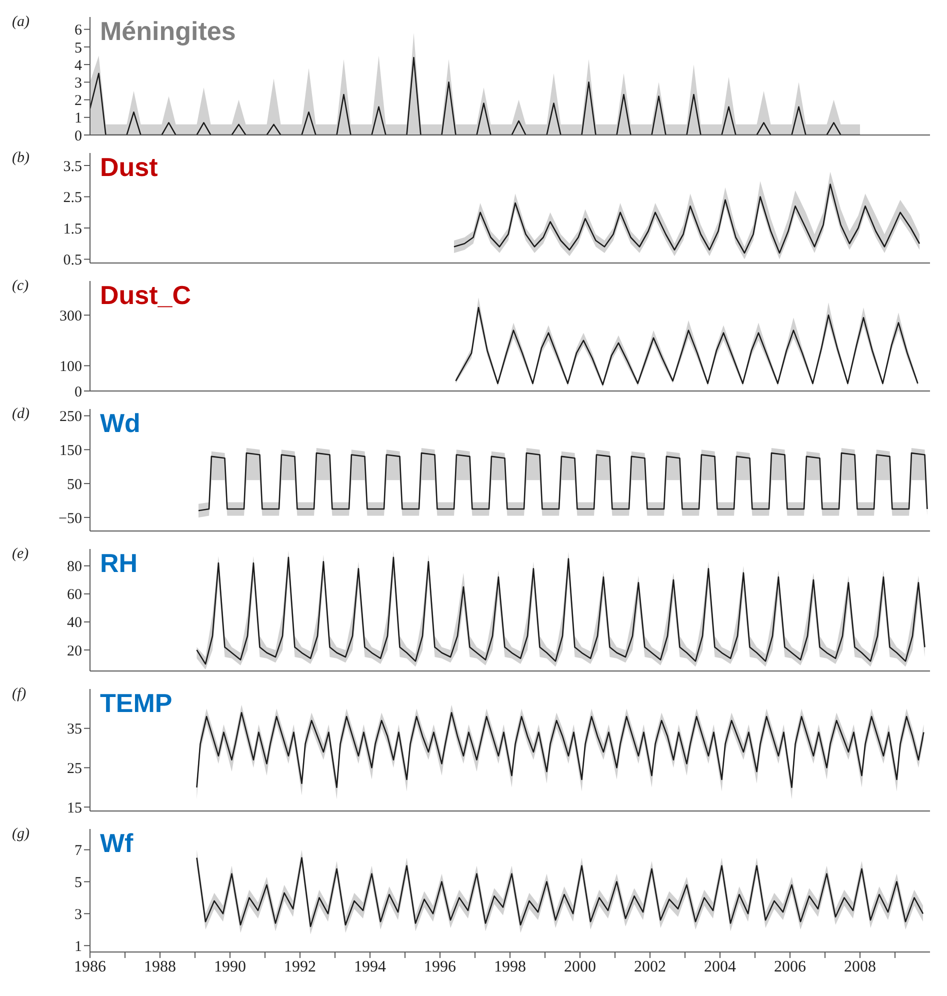  Describe the element at coordinates (71, 450) in the screenshot. I see `y-tick-label: 150` at that location.